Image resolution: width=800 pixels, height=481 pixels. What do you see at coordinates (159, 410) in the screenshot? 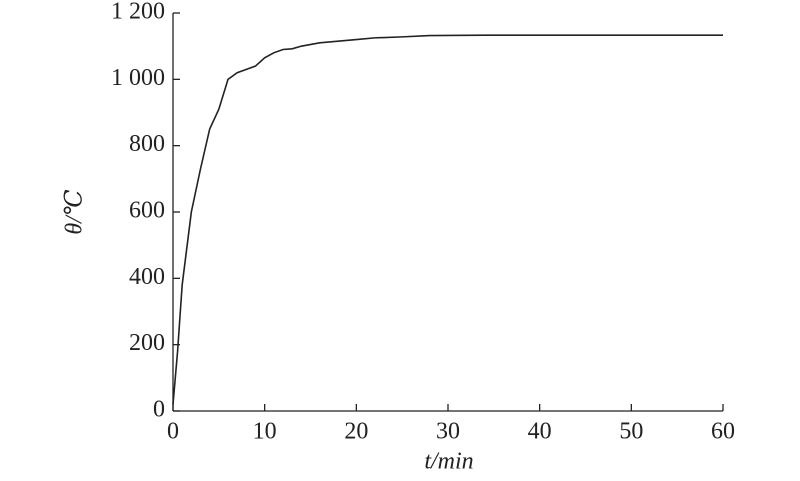
I see `y-tick-label: 0` at bounding box center [159, 410].